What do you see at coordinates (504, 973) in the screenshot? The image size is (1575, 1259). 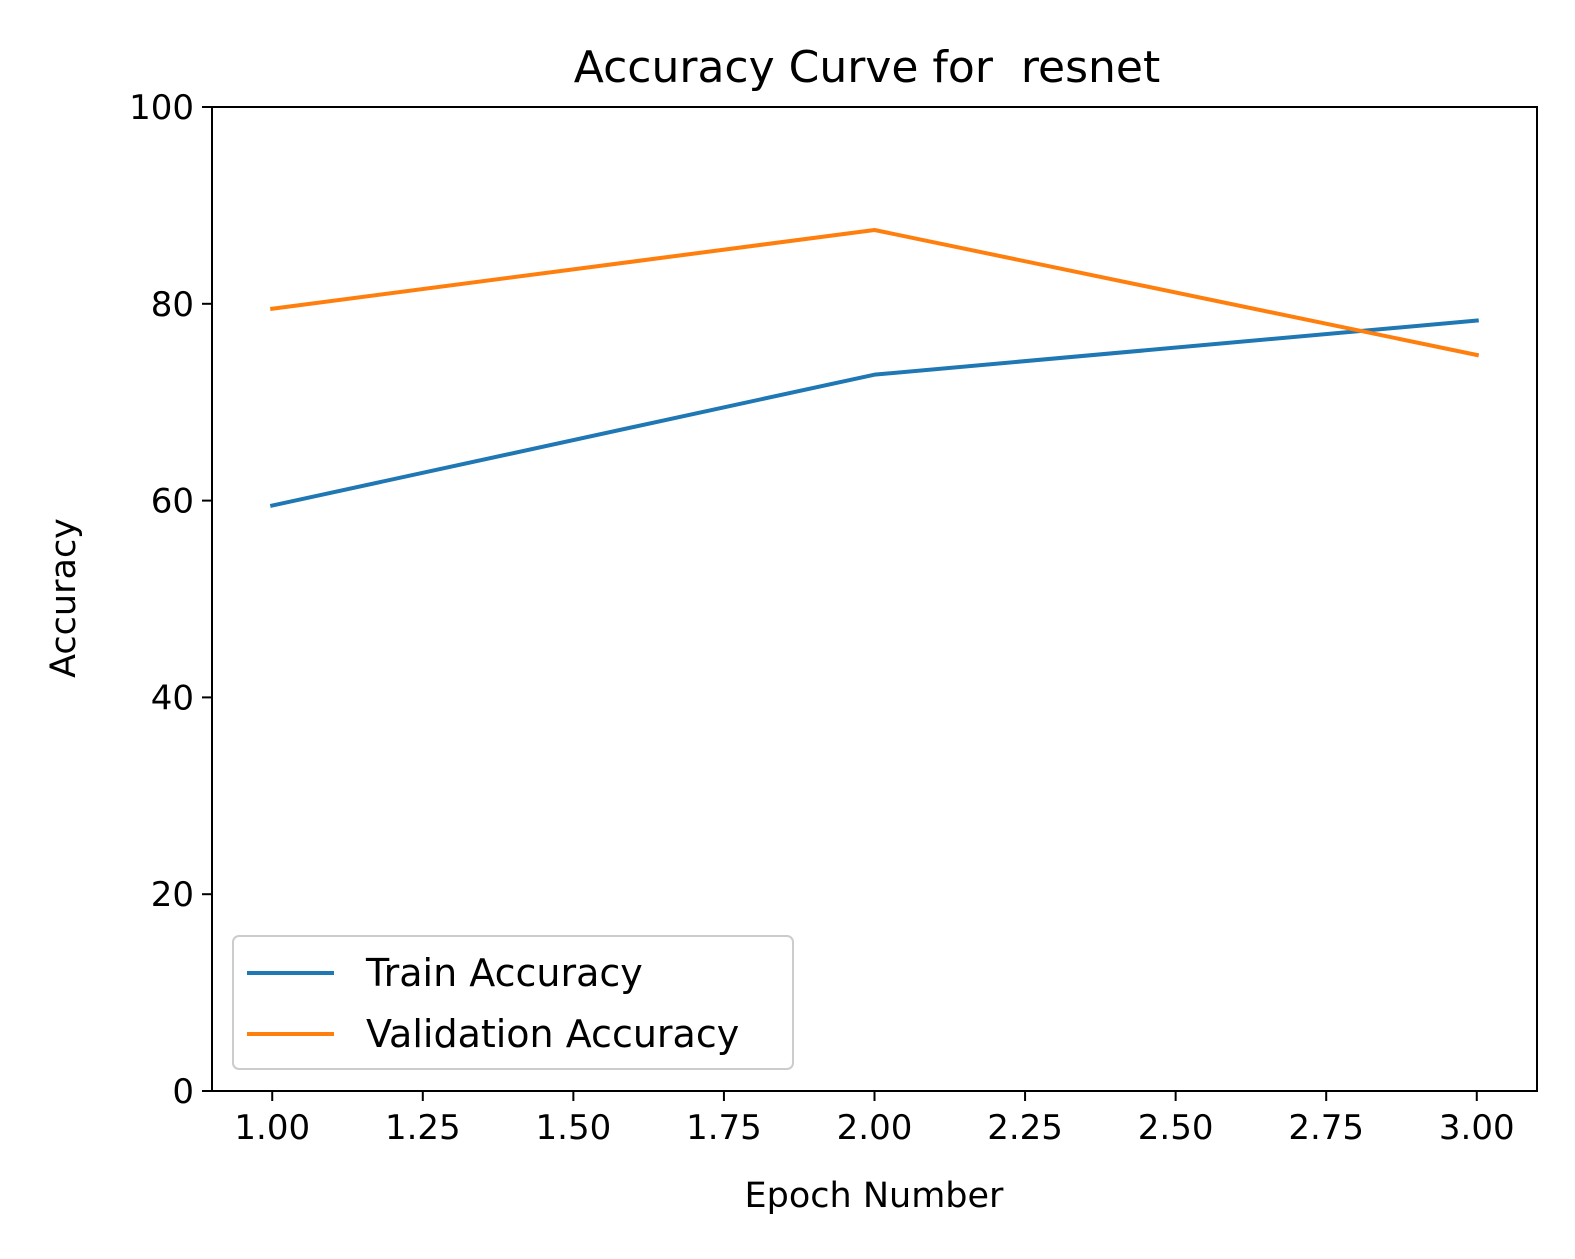 I see `train-accuracy-legend-label: Train Accuracy` at bounding box center [504, 973].